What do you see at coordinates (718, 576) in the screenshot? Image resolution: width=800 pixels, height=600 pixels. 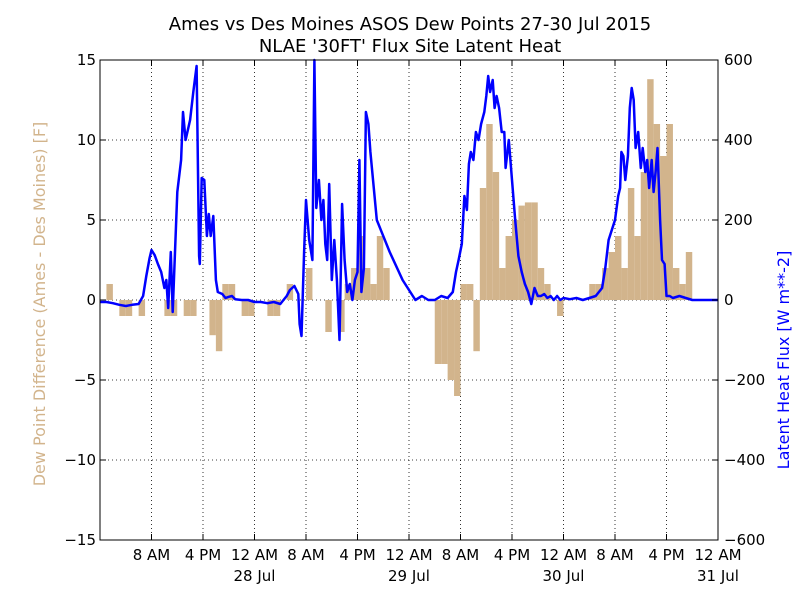 I see `x-date-label: 31 Jul` at bounding box center [718, 576].